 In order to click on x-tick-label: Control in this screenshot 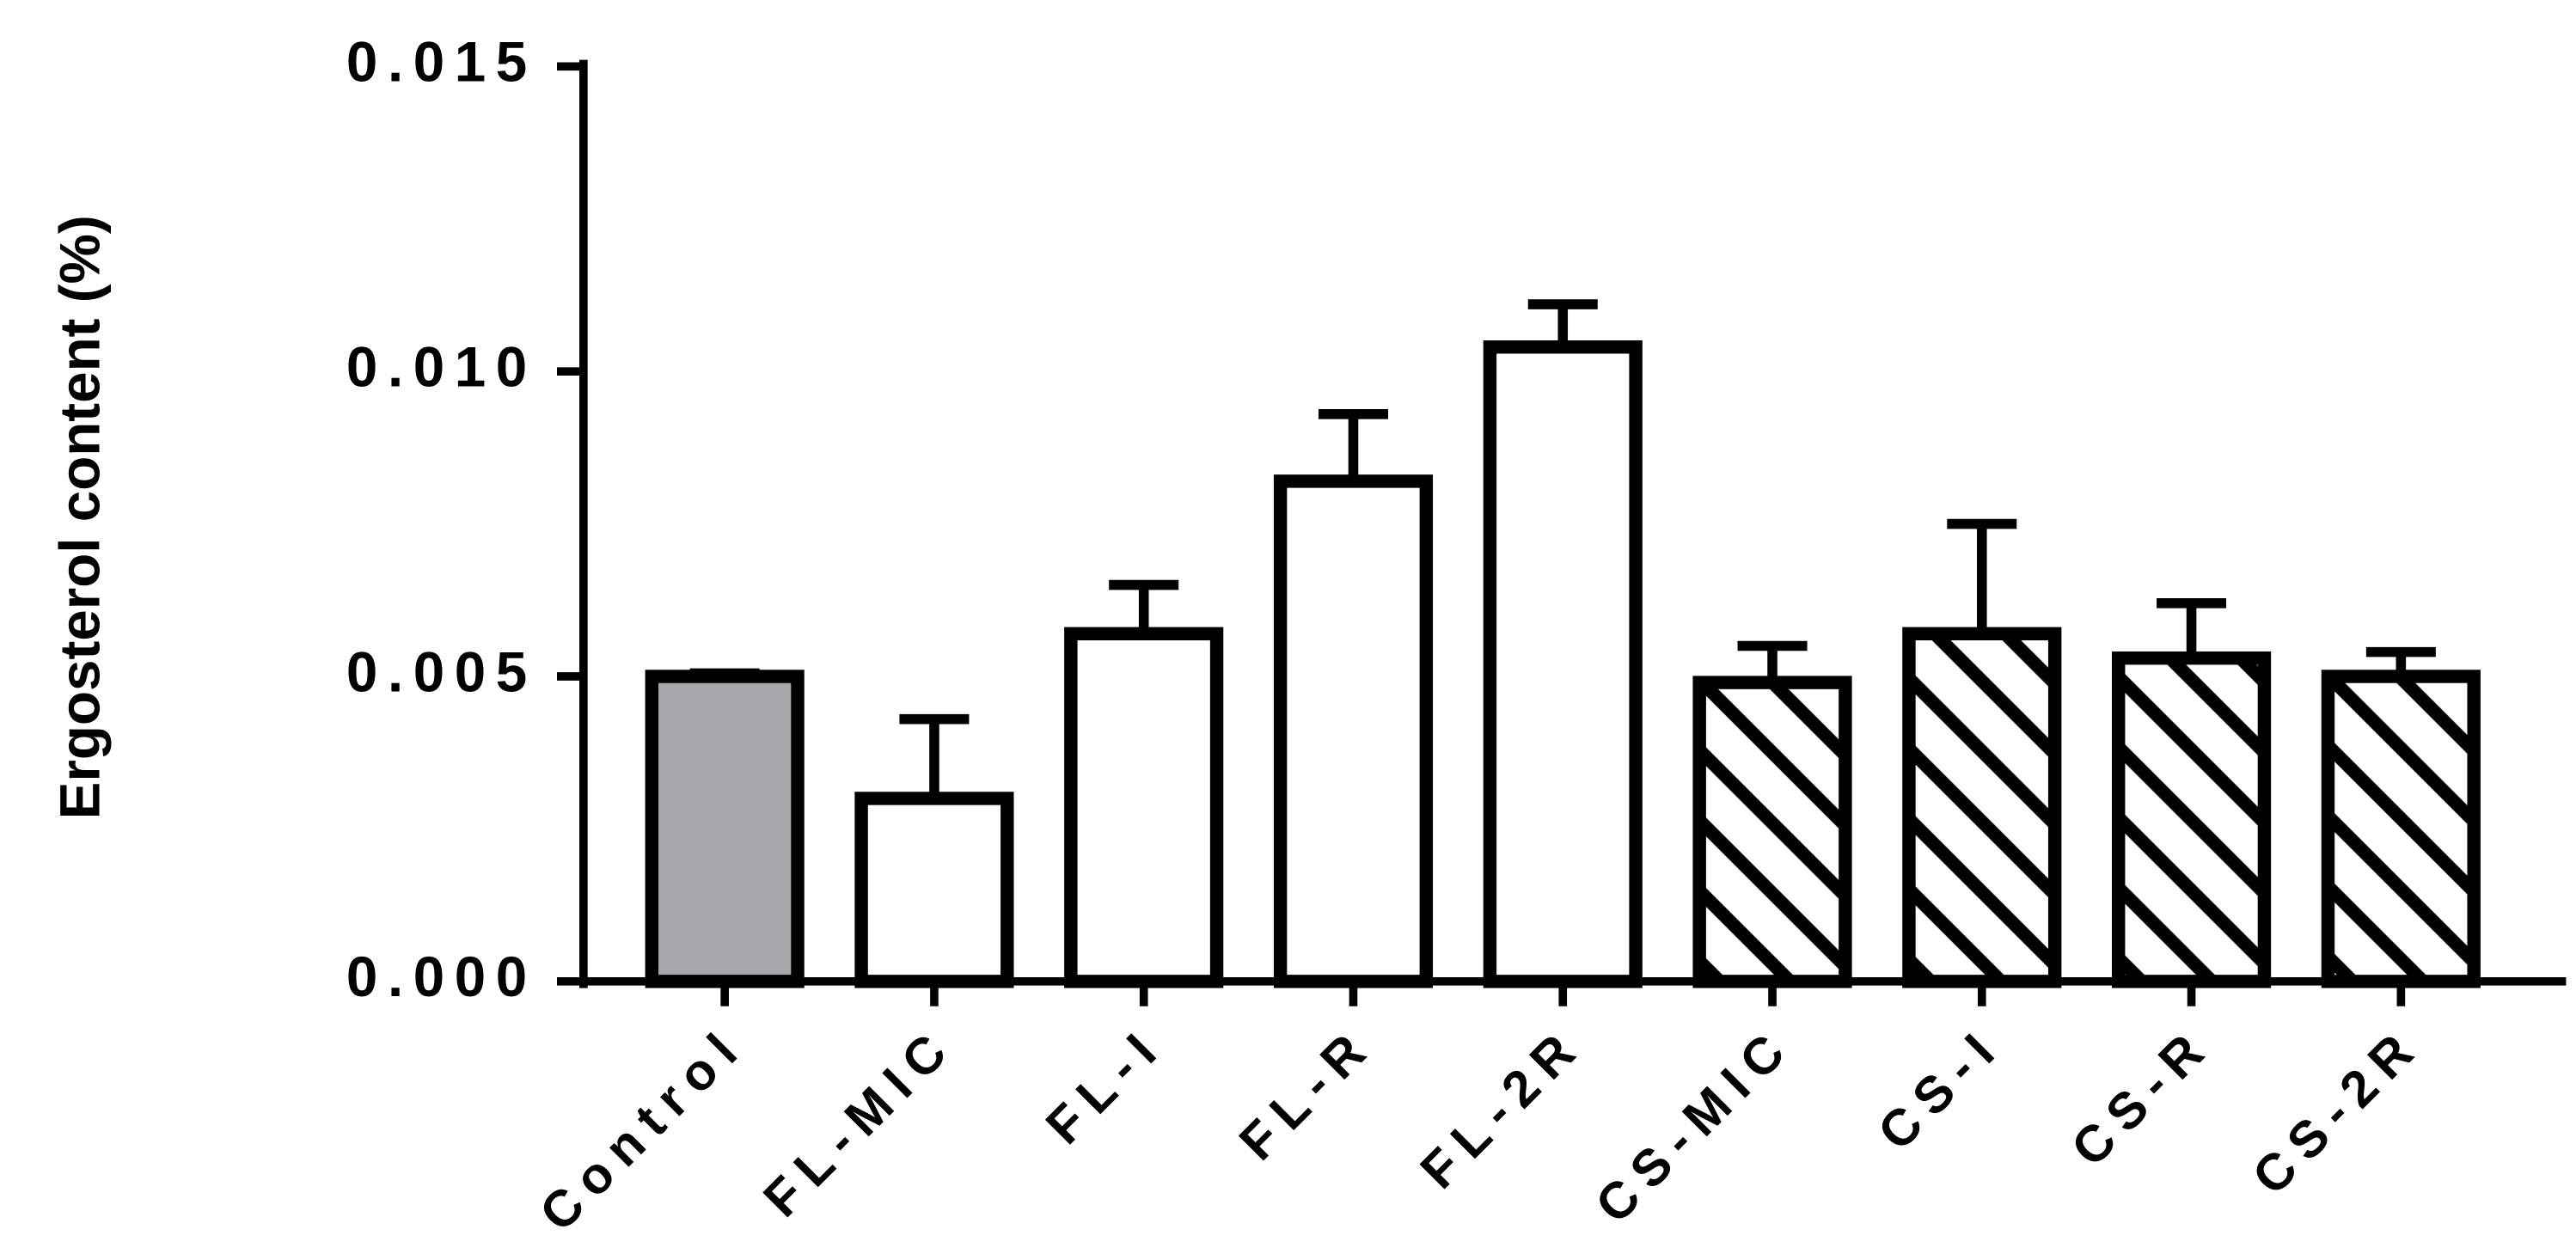, I will do `click(642, 1128)`.